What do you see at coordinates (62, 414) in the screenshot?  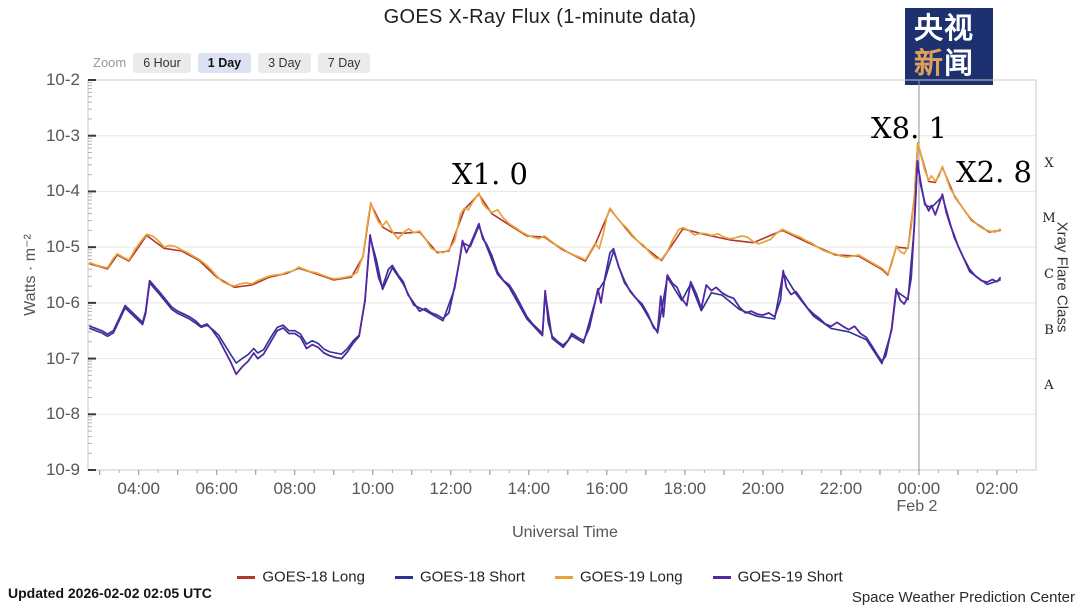 I see `y-tick-label: 10-8` at bounding box center [62, 414].